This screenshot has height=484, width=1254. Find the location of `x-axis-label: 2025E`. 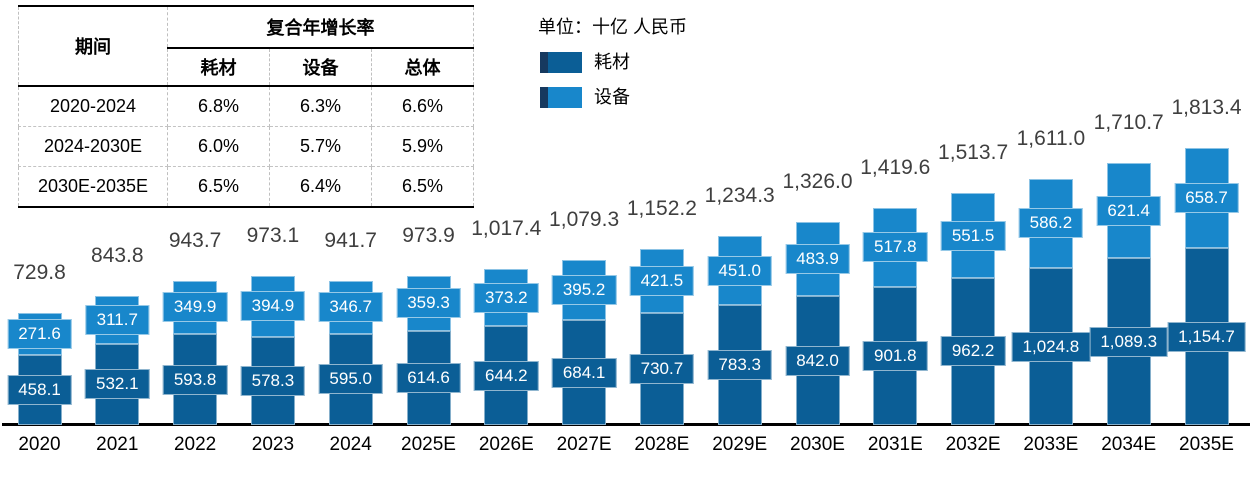

x-axis-label: 2025E is located at coordinates (428, 444).